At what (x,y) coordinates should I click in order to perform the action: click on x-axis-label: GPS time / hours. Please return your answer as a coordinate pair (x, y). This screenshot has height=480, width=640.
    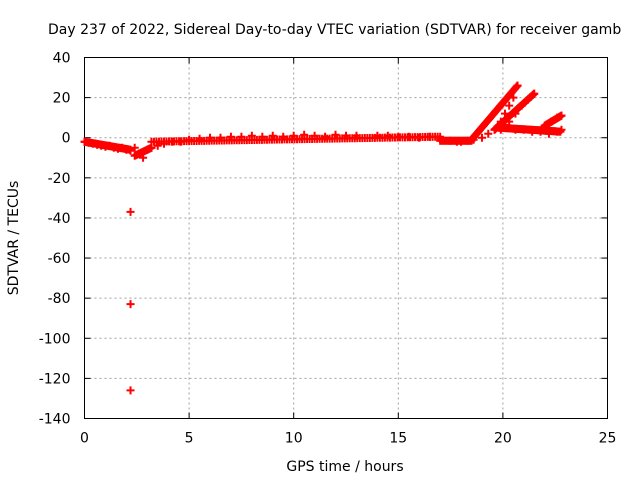
    Looking at the image, I should click on (344, 467).